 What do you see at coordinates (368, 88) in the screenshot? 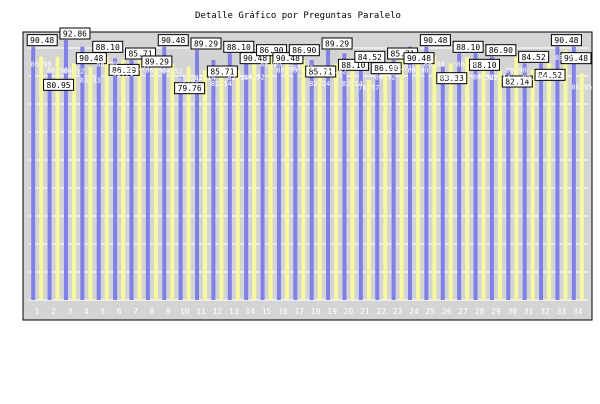
I see `data-label: 78.57` at bounding box center [368, 88].